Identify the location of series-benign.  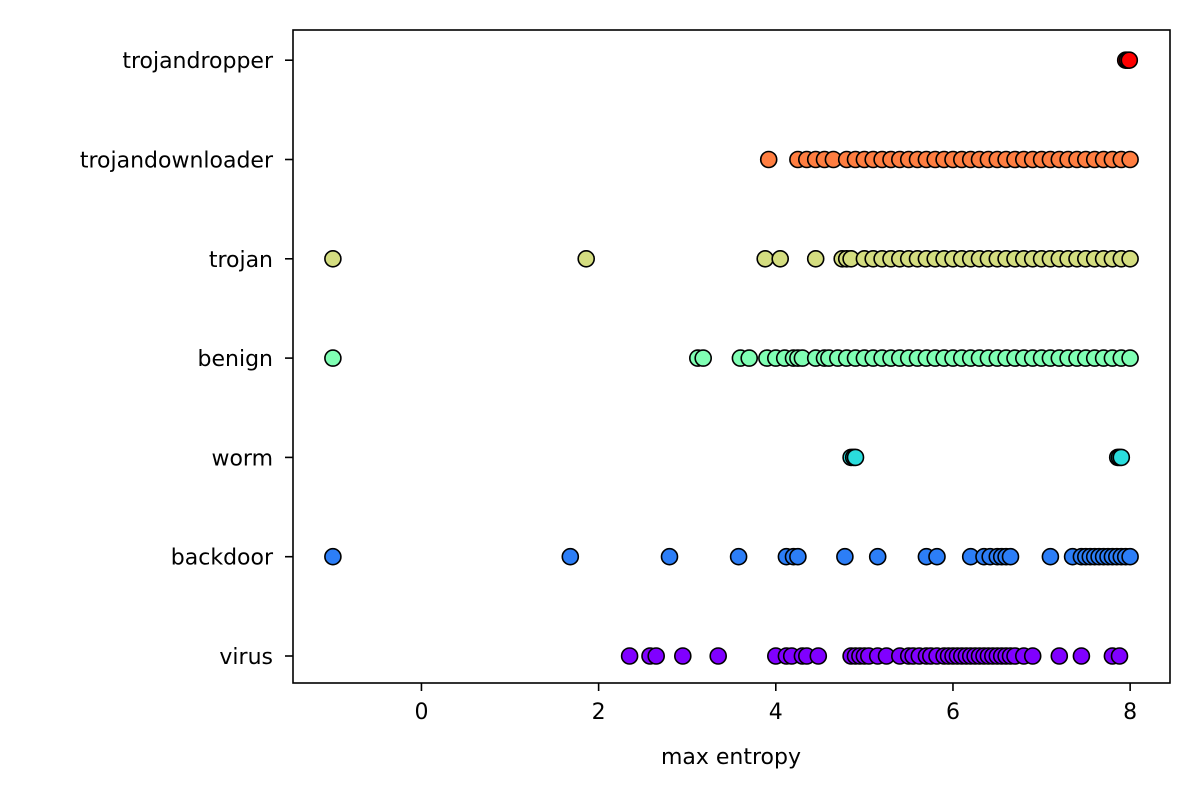
(731, 358).